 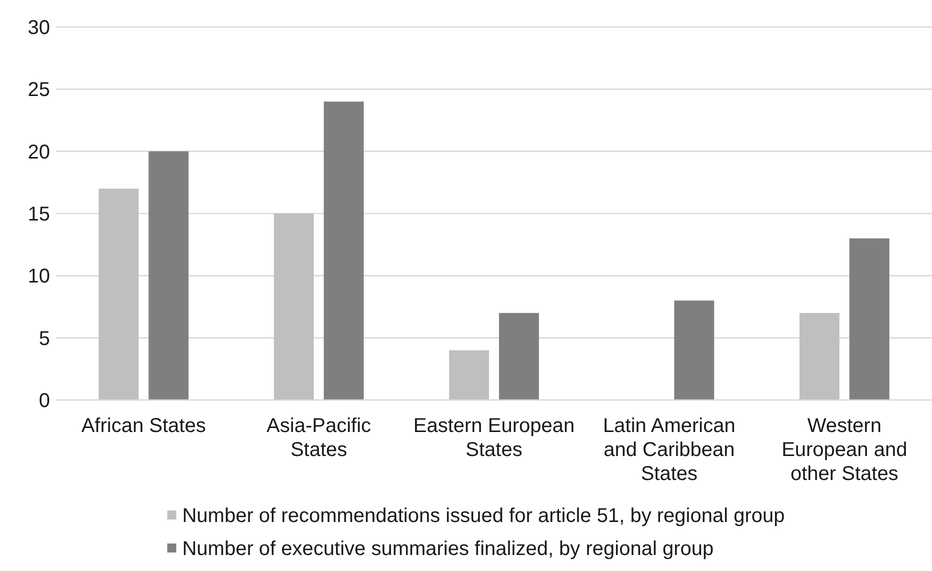 I want to click on x-tick-label: Western European and other States, so click(x=845, y=450).